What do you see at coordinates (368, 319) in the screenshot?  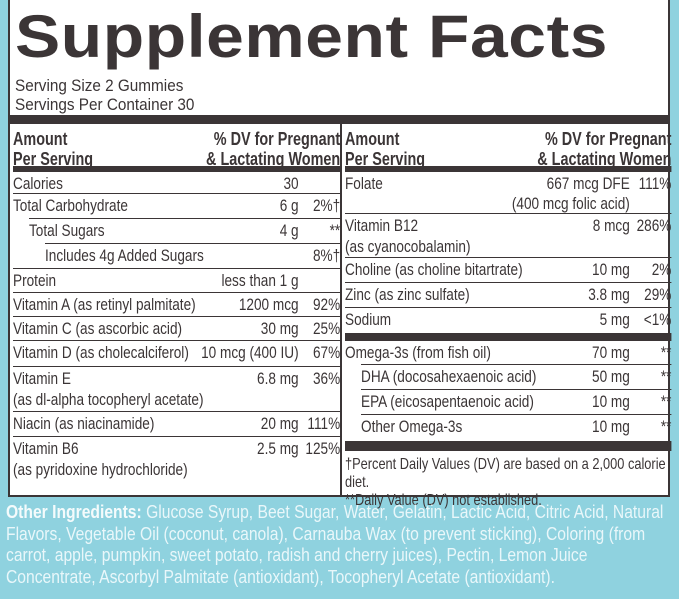 I see `nutrient-name: Sodium` at bounding box center [368, 319].